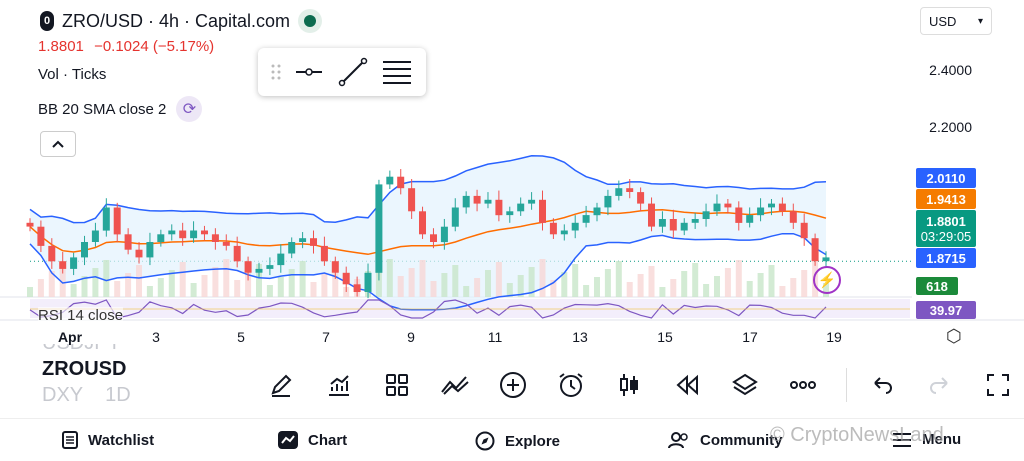  I want to click on nav-community: Community, so click(725, 440).